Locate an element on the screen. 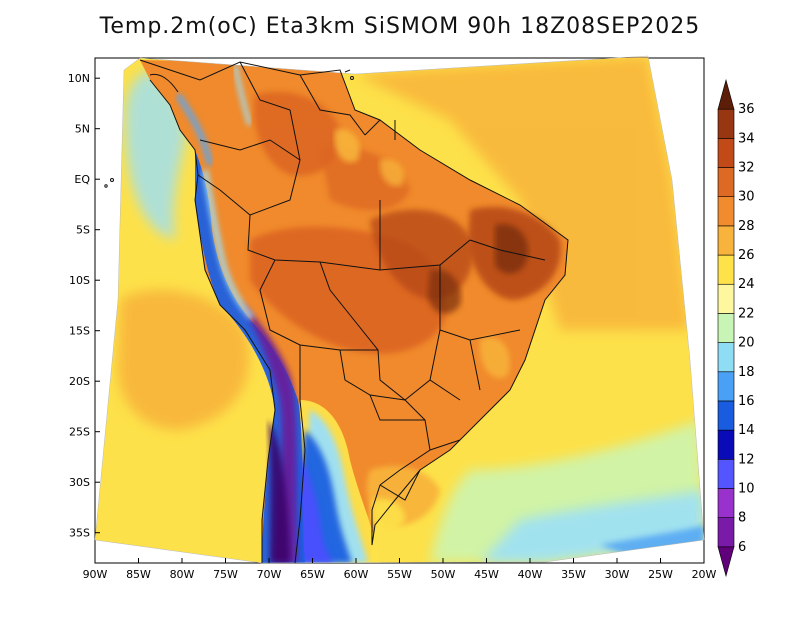 The image size is (800, 618). lon-tick-label: 35W is located at coordinates (573, 574).